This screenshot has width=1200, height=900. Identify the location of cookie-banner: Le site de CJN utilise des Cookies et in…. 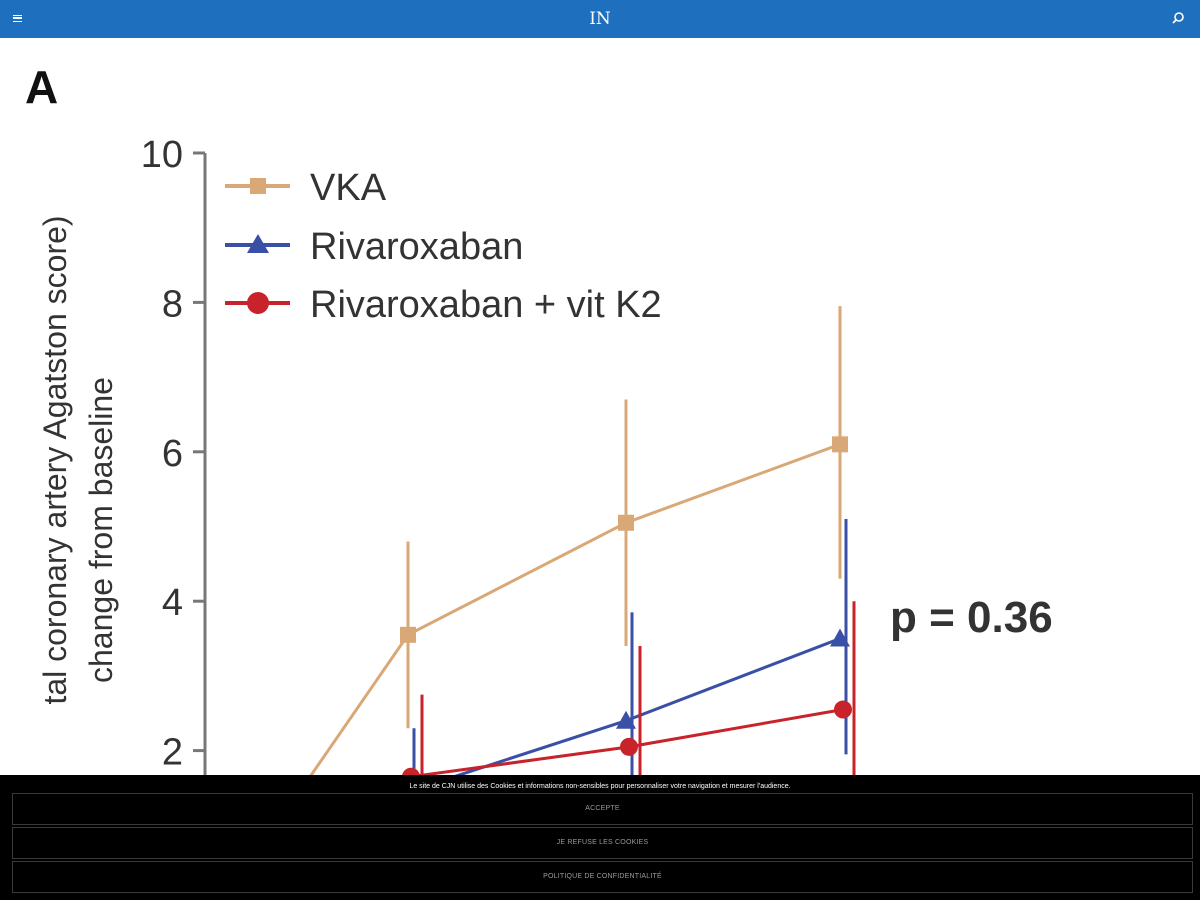
(600, 837).